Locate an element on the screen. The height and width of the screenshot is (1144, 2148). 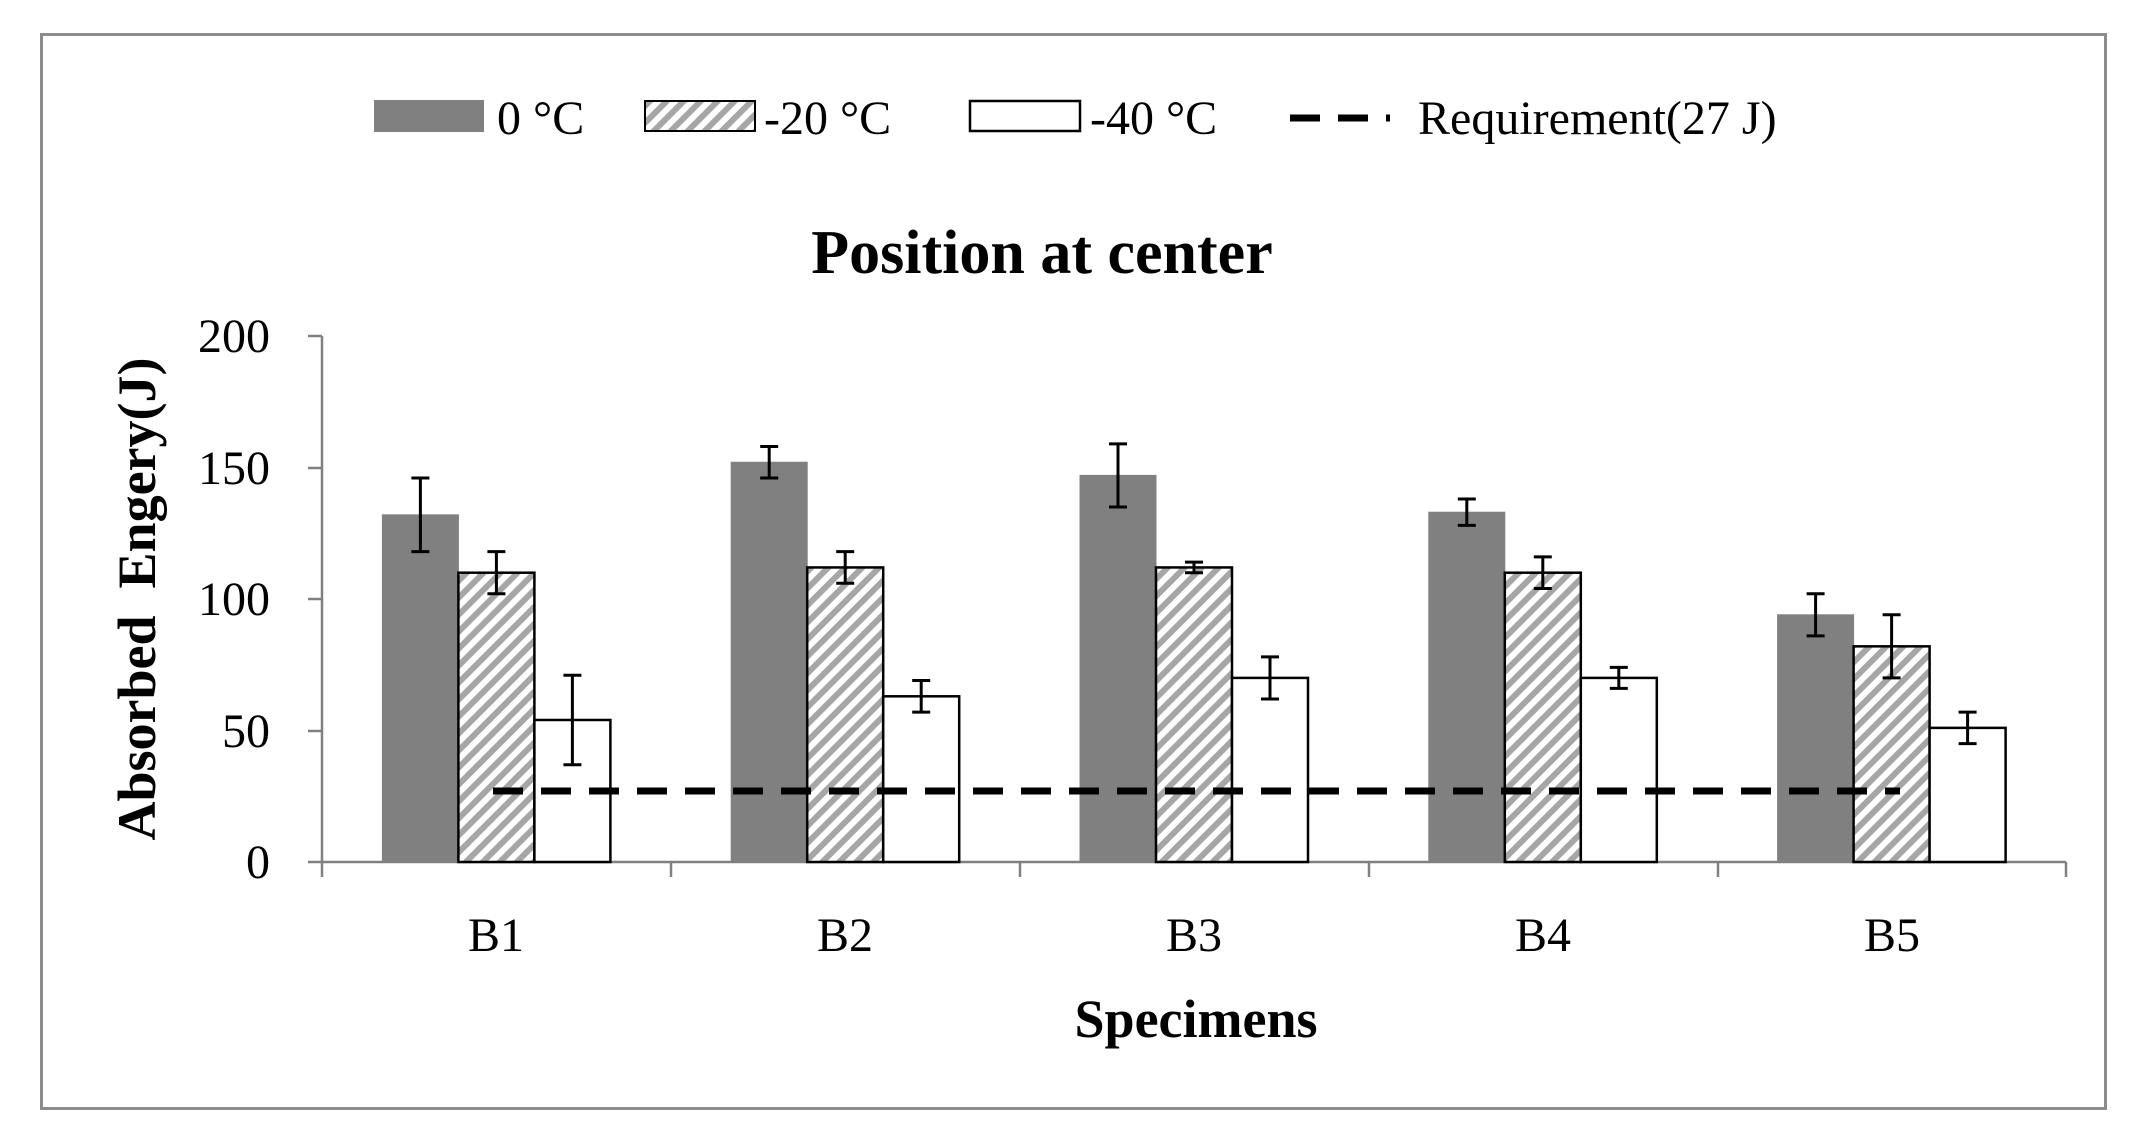
legend-label-0c: 0 °C is located at coordinates (540, 118).